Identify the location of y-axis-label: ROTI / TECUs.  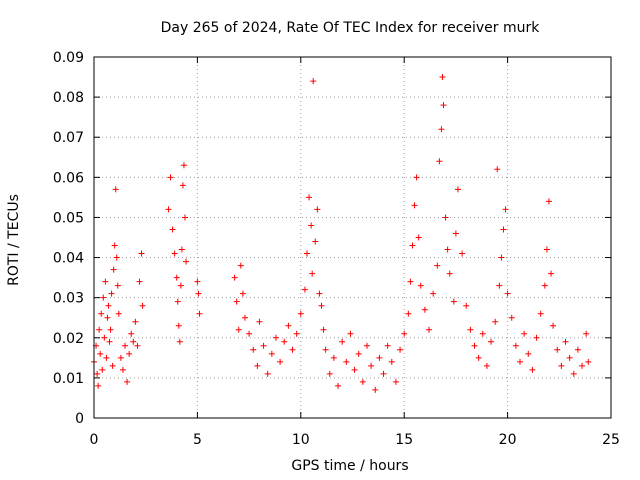
(14, 240).